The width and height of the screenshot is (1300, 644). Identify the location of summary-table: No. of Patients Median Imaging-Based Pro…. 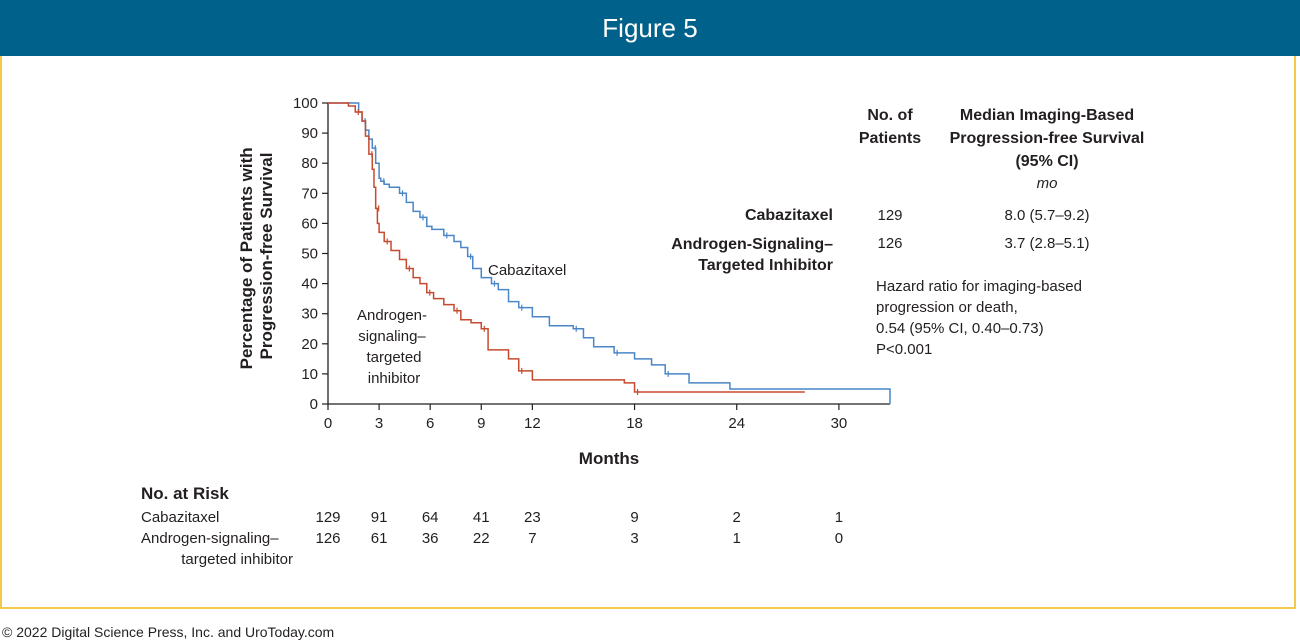
(907, 232).